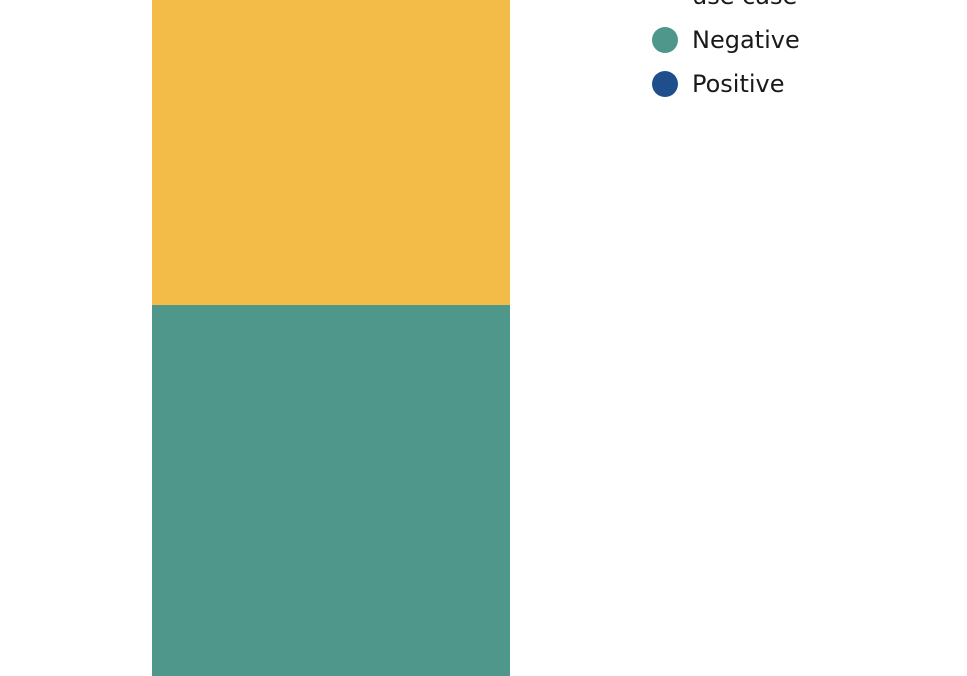 The height and width of the screenshot is (676, 967). I want to click on legend-item: use case, so click(726, 9).